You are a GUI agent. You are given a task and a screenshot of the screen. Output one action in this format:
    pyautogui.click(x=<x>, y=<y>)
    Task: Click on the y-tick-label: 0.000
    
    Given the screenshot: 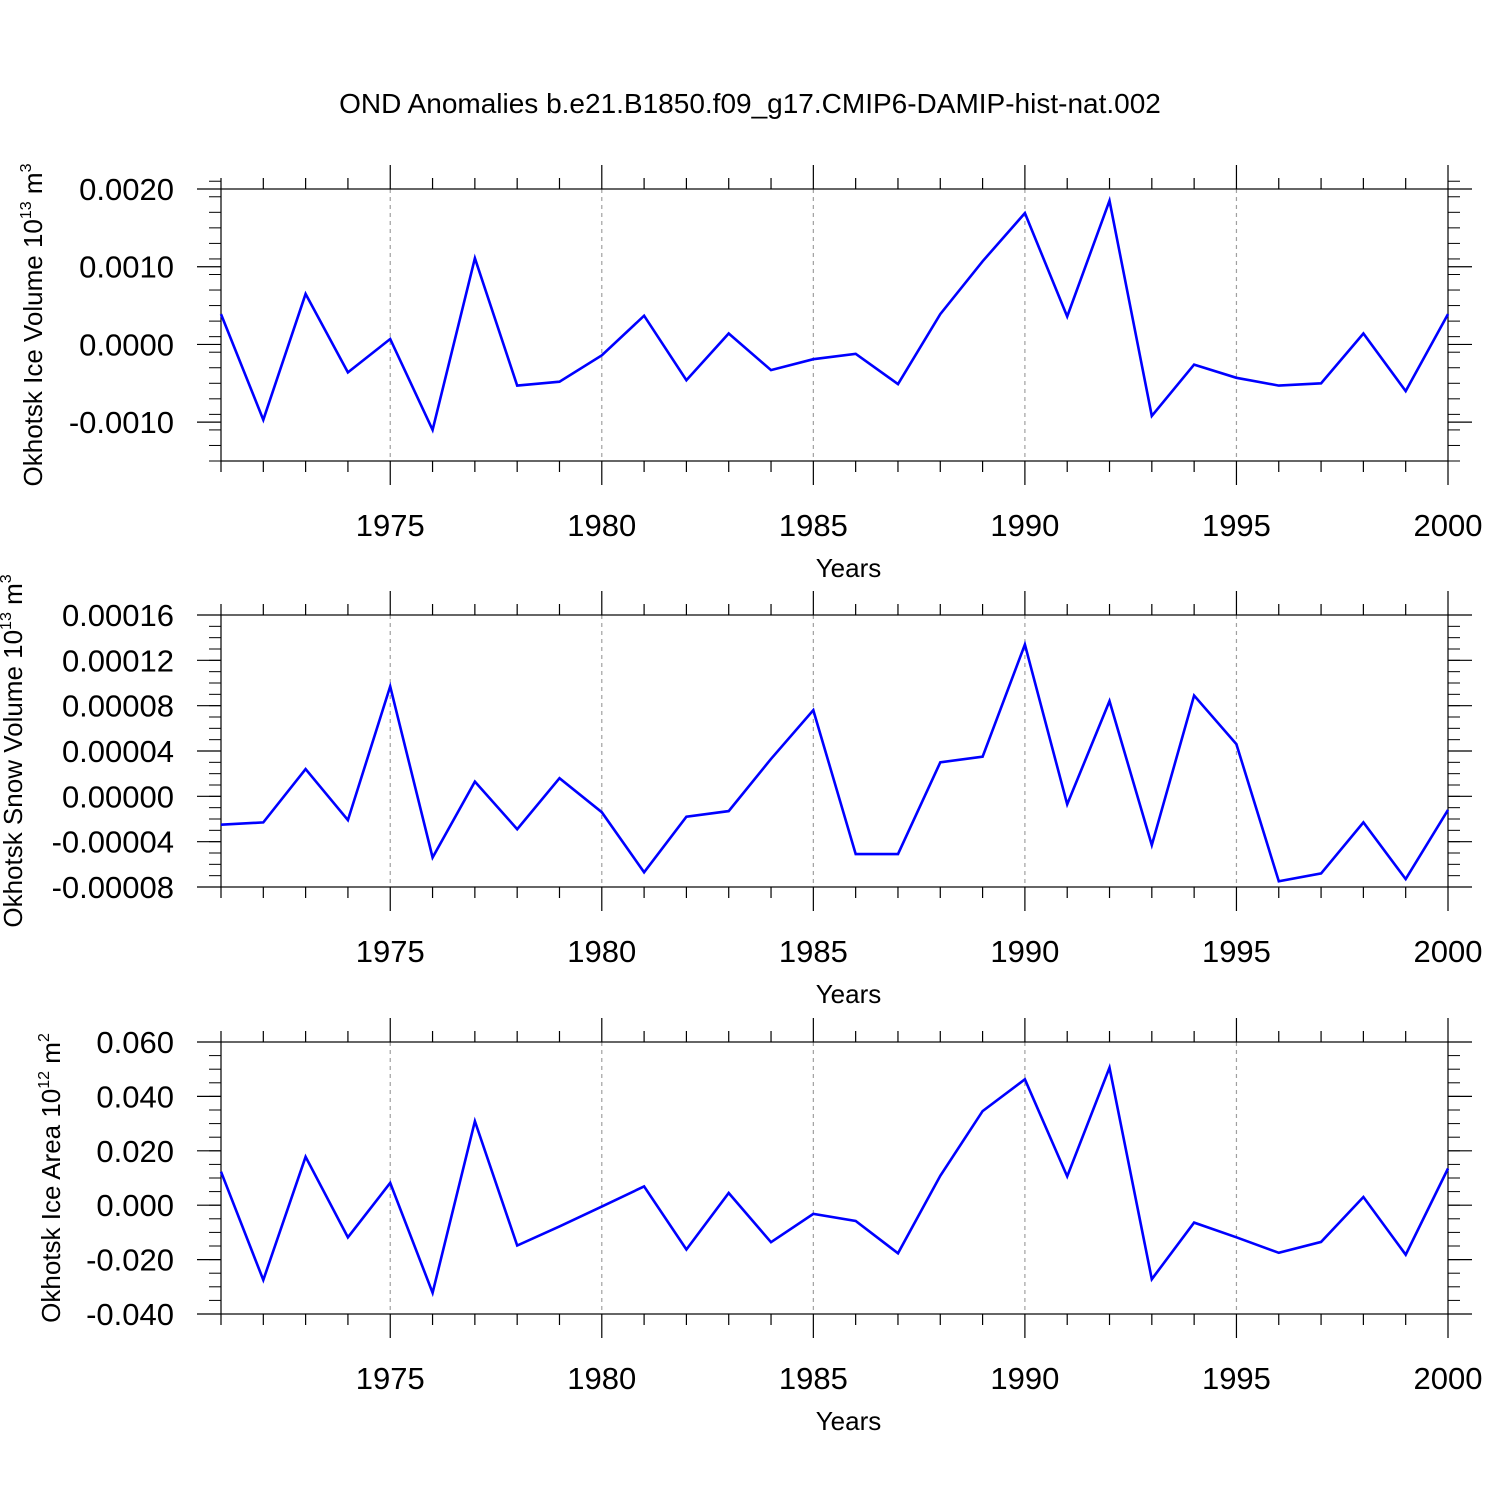 What is the action you would take?
    pyautogui.click(x=135, y=1205)
    